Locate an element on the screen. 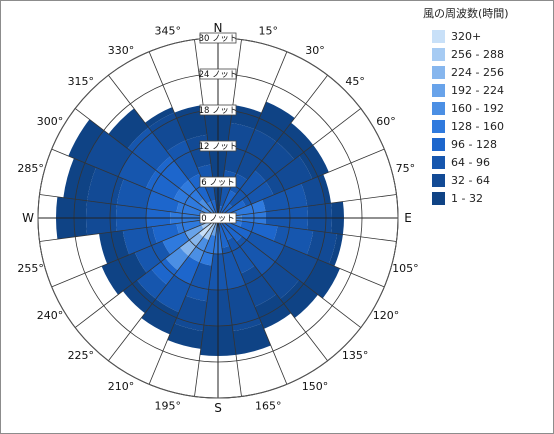  legend-item: 96 - 128 is located at coordinates (487, 144).